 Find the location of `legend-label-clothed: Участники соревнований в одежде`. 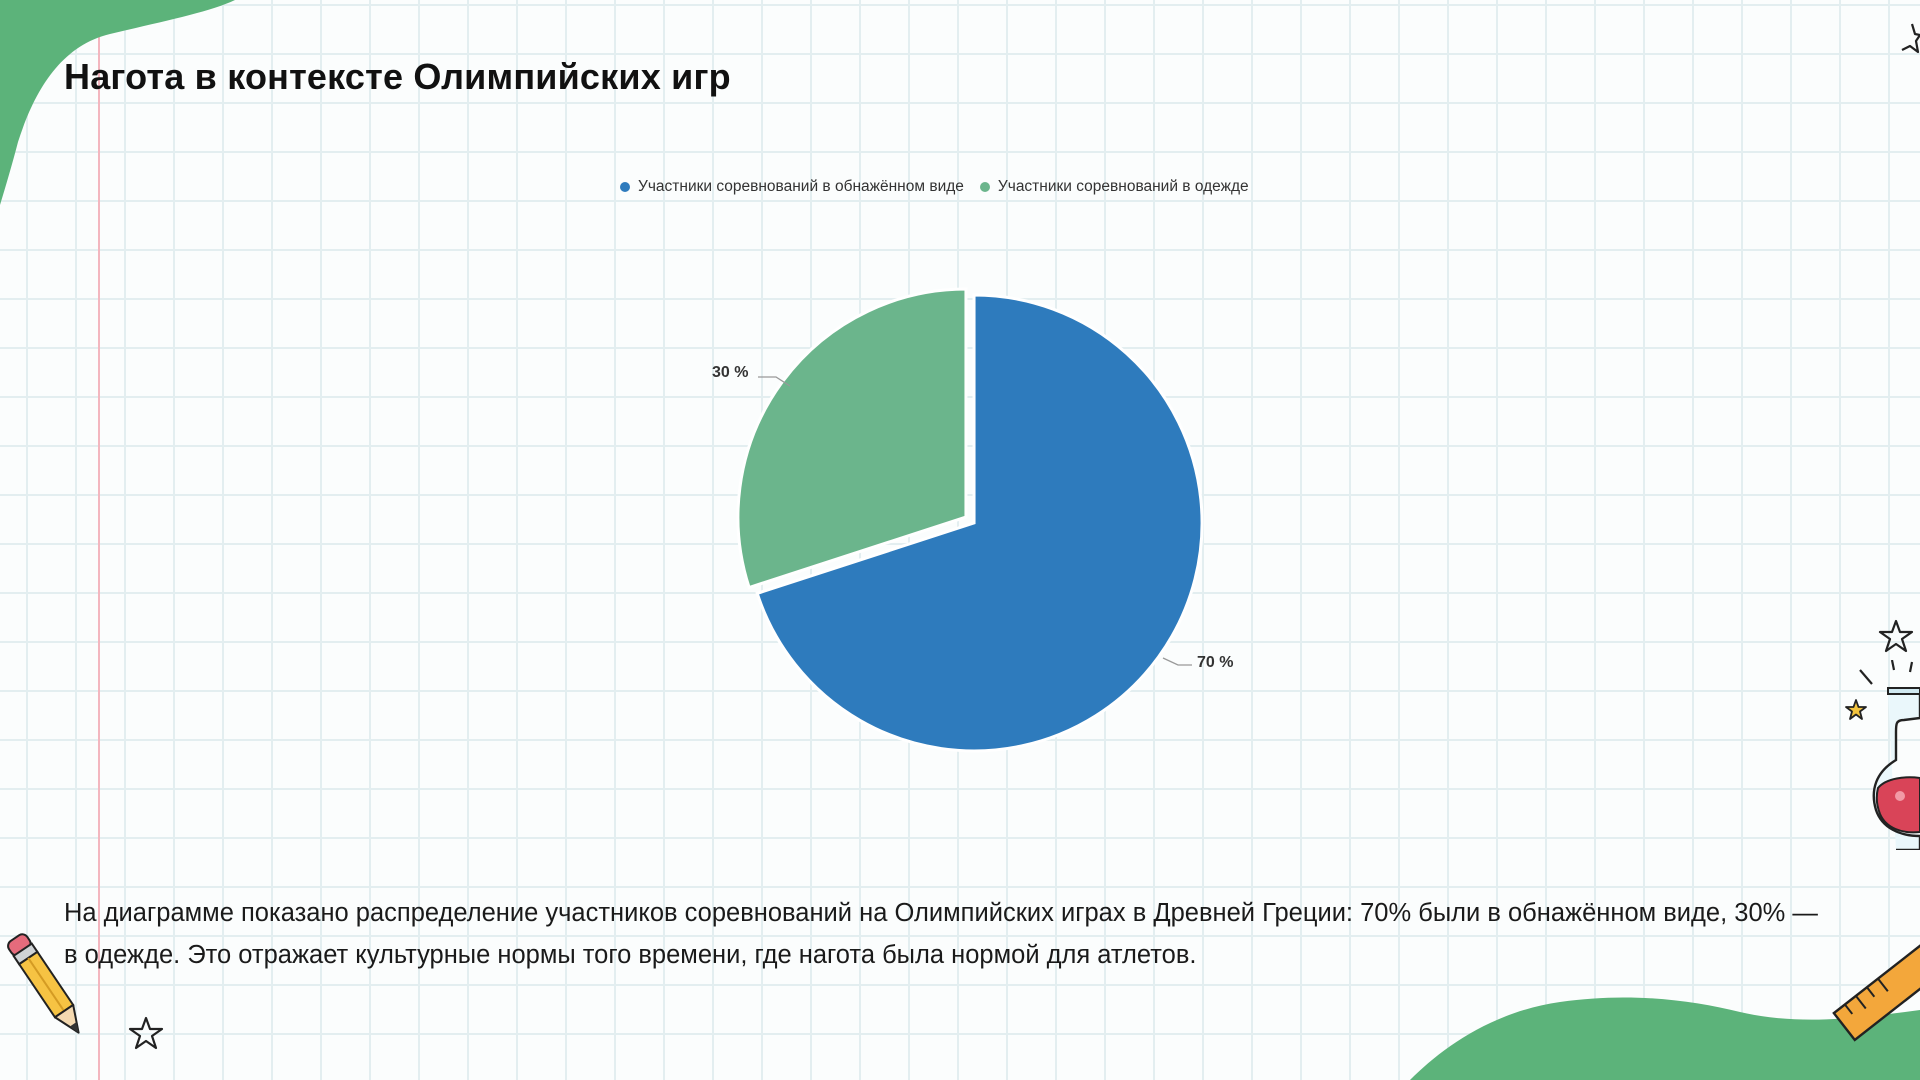

legend-label-clothed: Участники соревнований в одежде is located at coordinates (1123, 186).